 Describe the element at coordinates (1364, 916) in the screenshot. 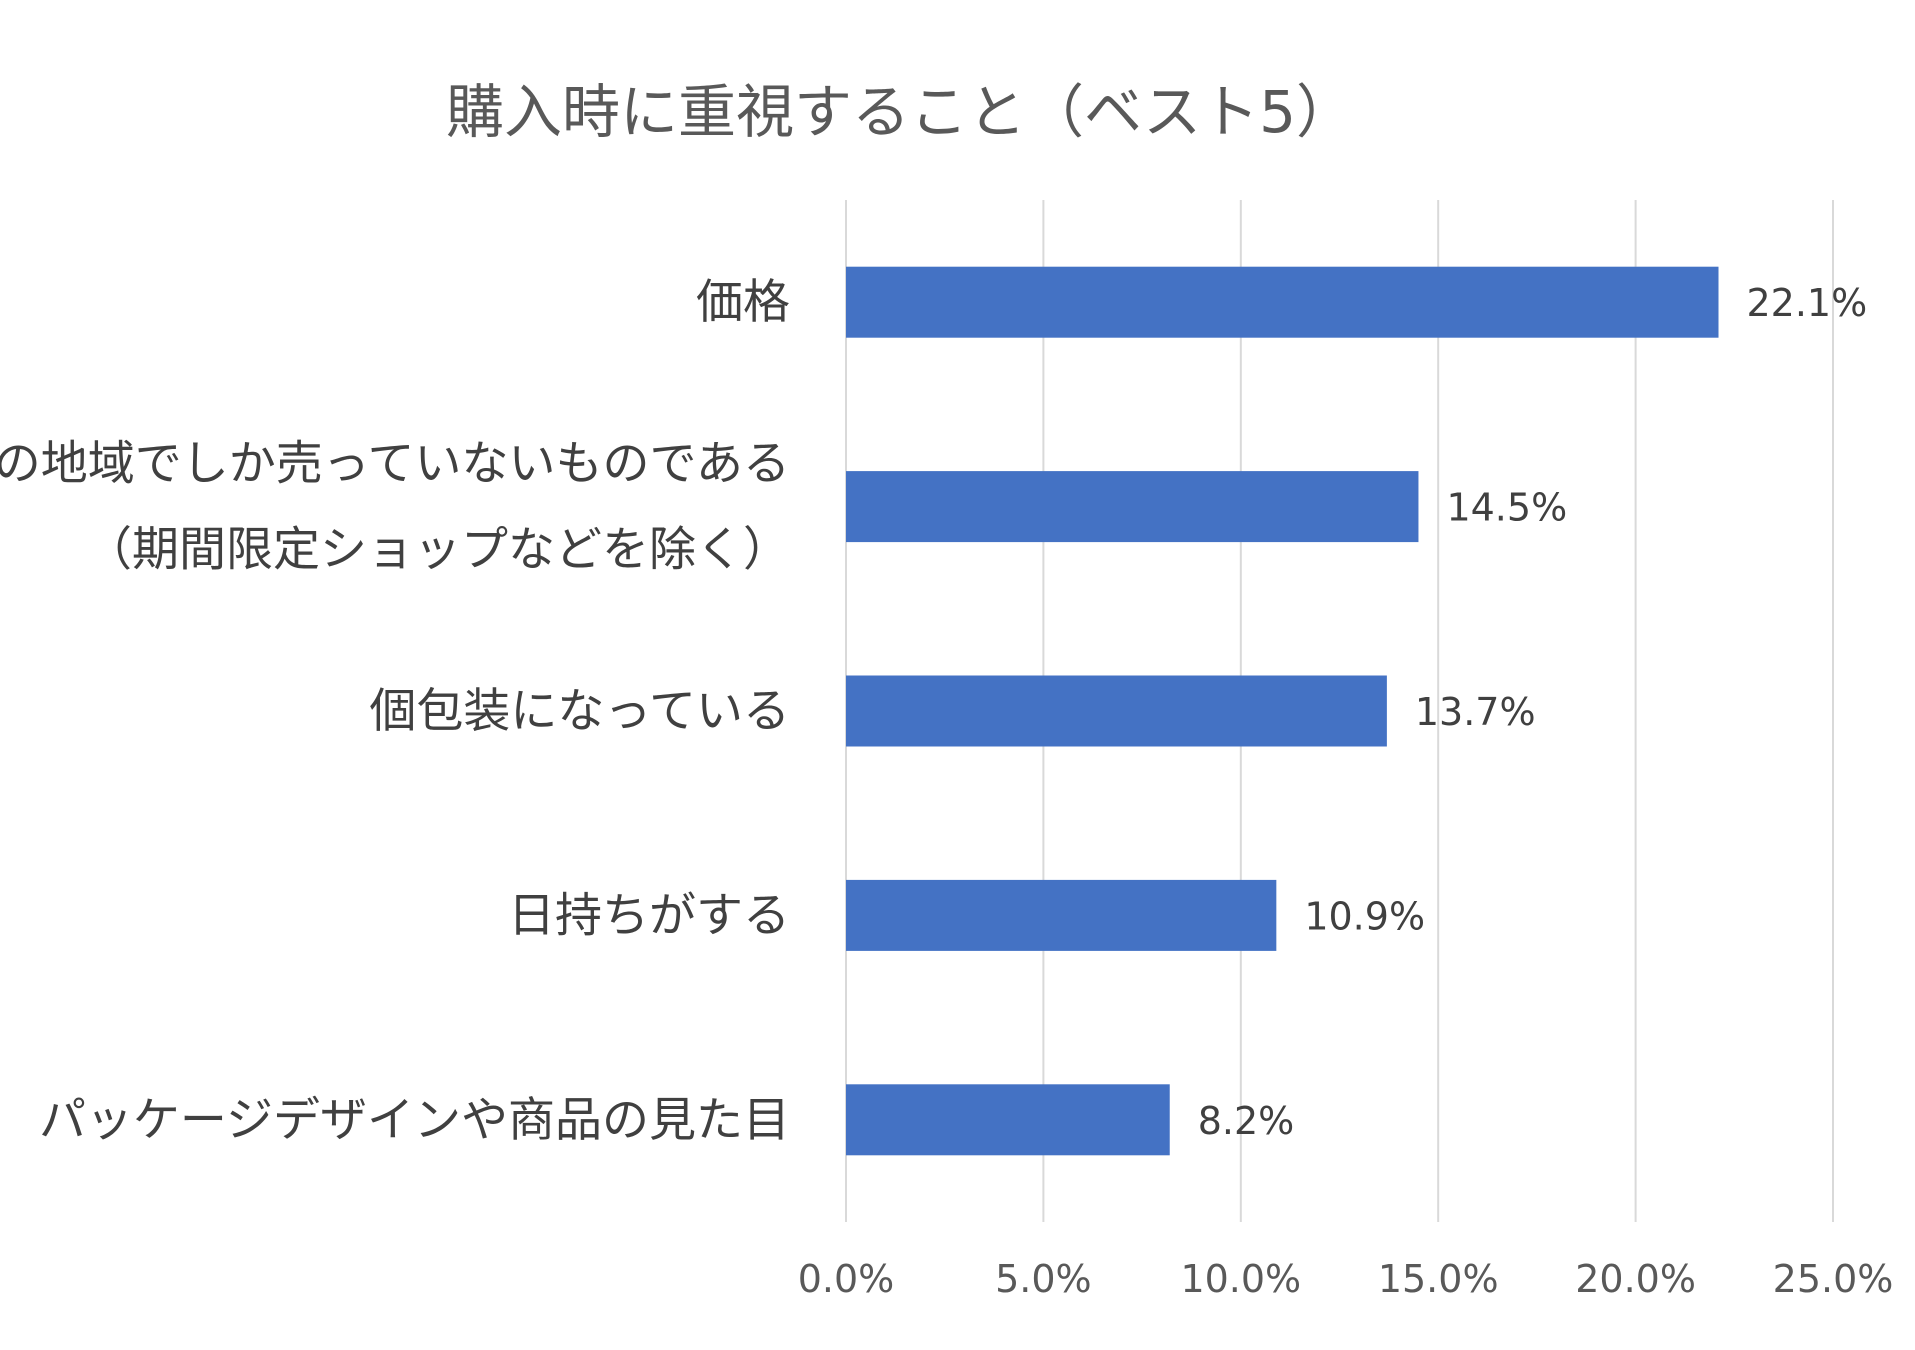

I see `data-label: 10.9%` at that location.